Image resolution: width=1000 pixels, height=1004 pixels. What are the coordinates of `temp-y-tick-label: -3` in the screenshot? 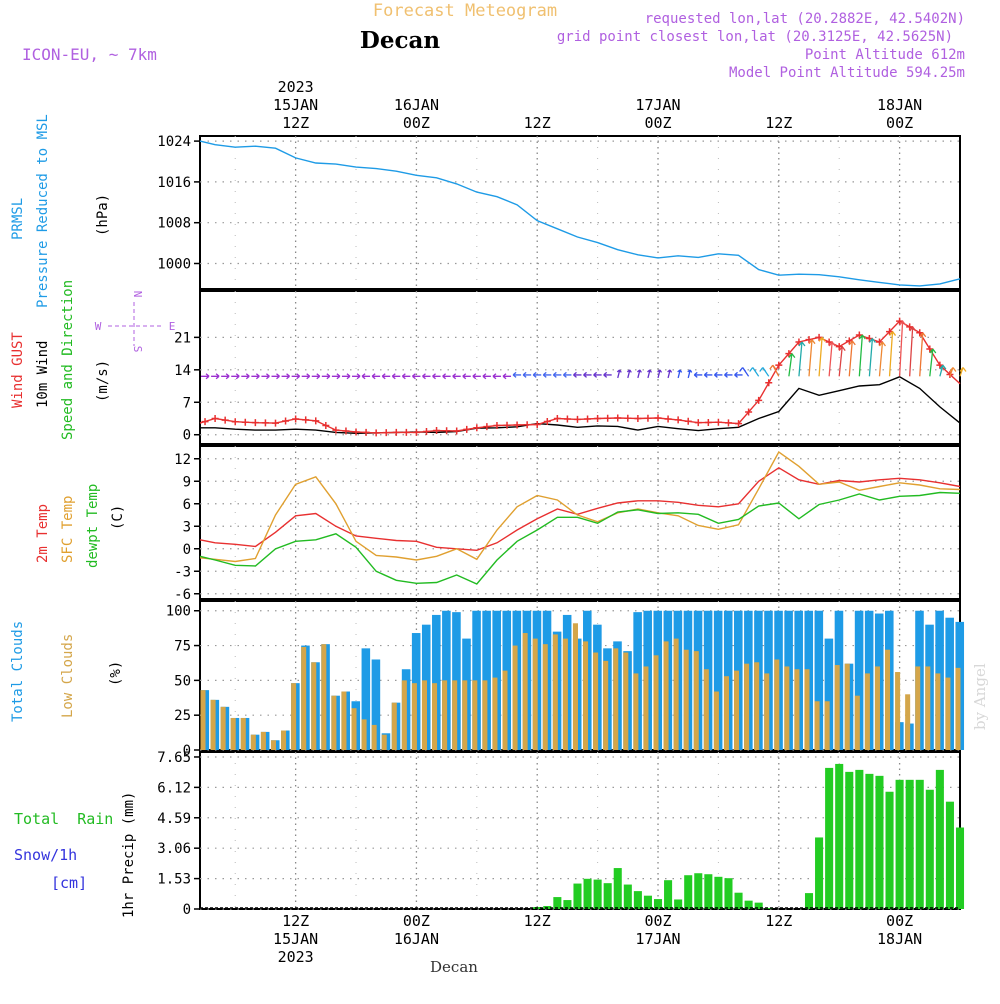 It's located at (182, 572).